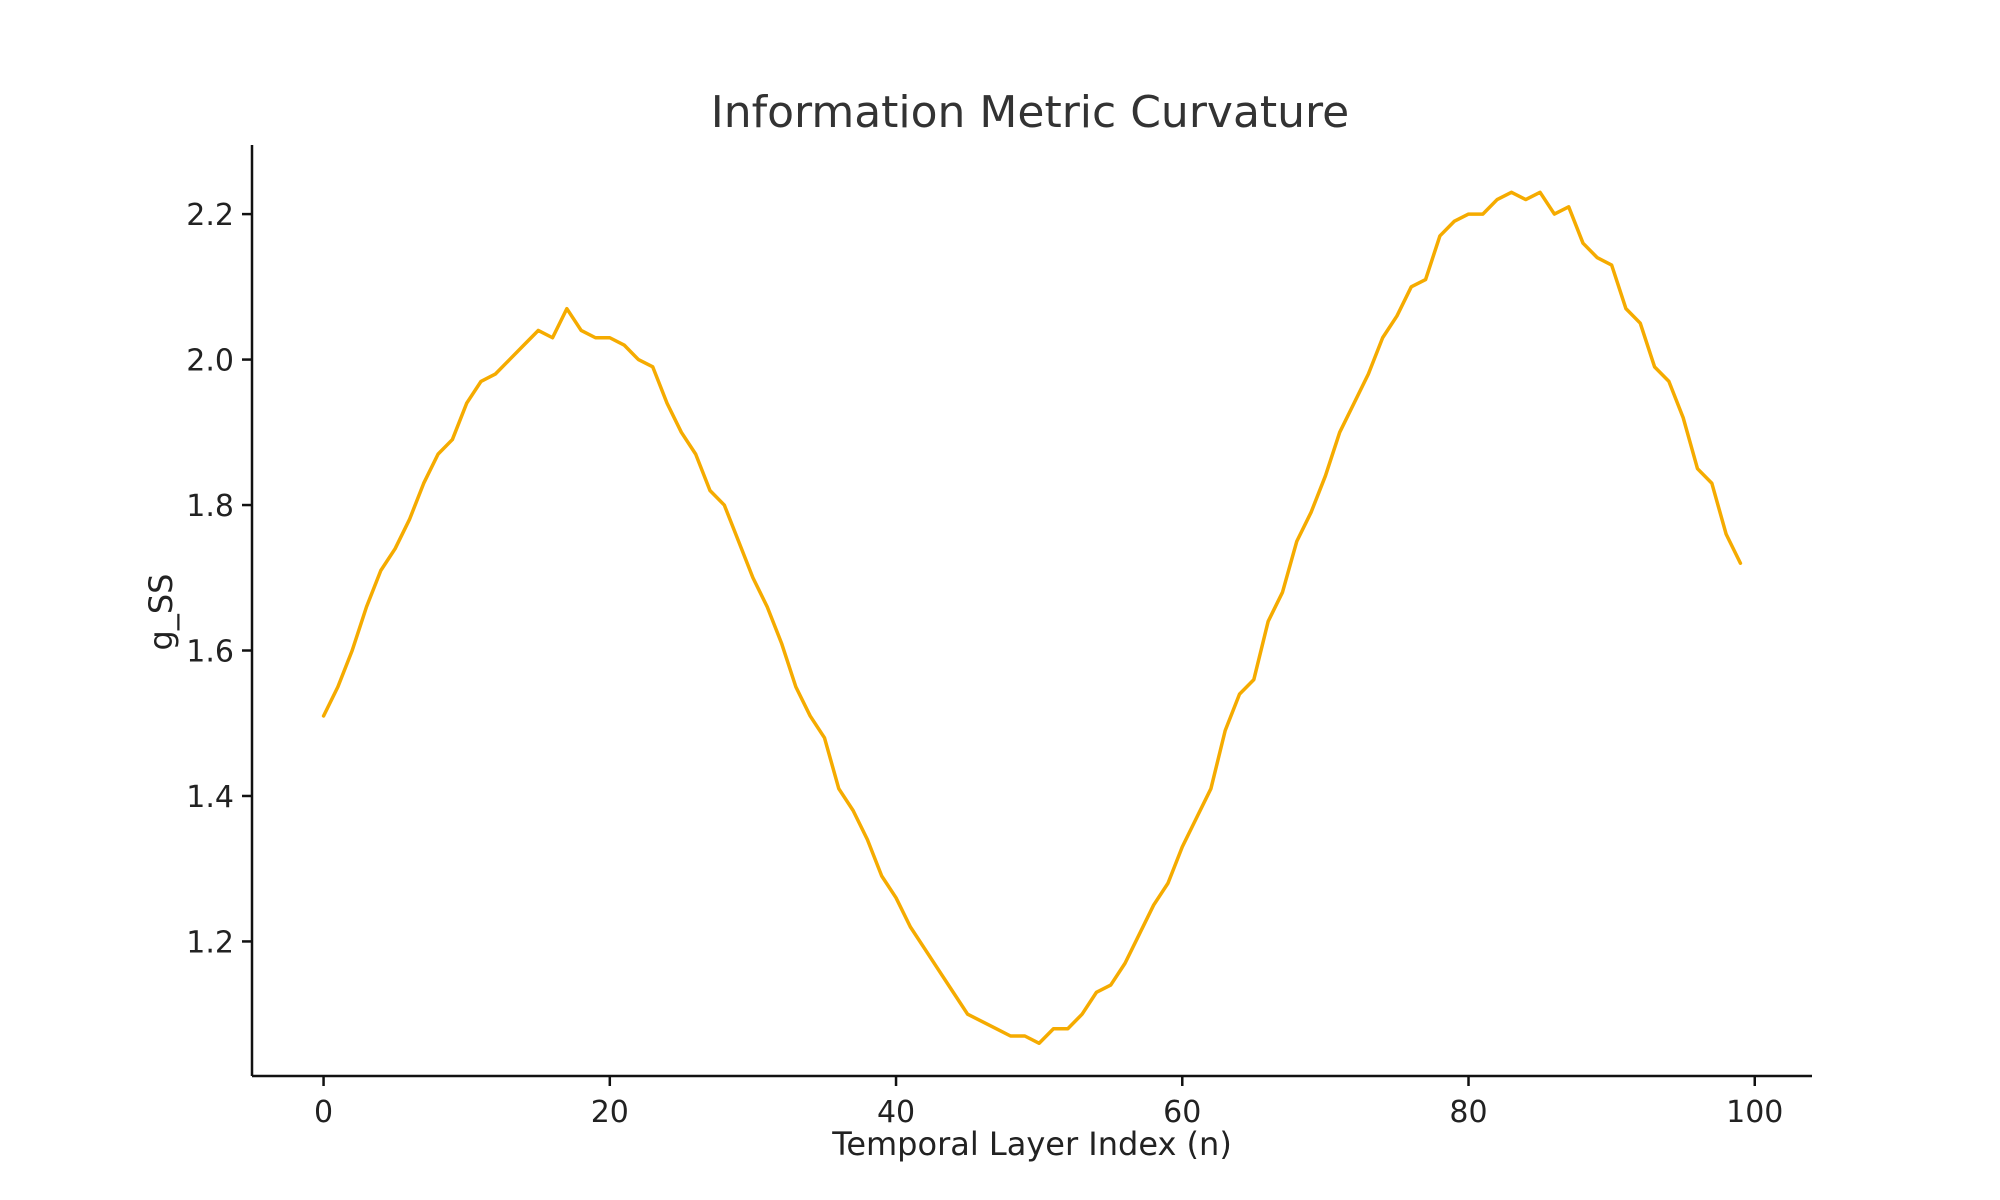 The image size is (2000, 1200). Describe the element at coordinates (210, 215) in the screenshot. I see `y-tick-label: 2.2` at that location.